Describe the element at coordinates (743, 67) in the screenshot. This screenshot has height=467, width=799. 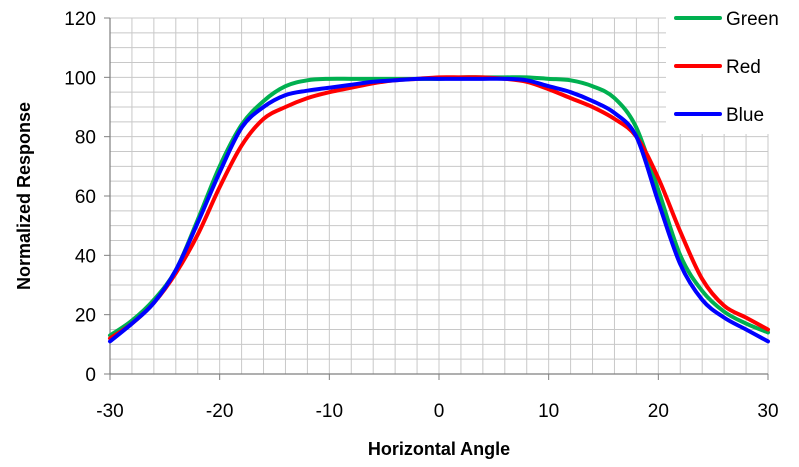
I see `legend-label-red: Red` at that location.